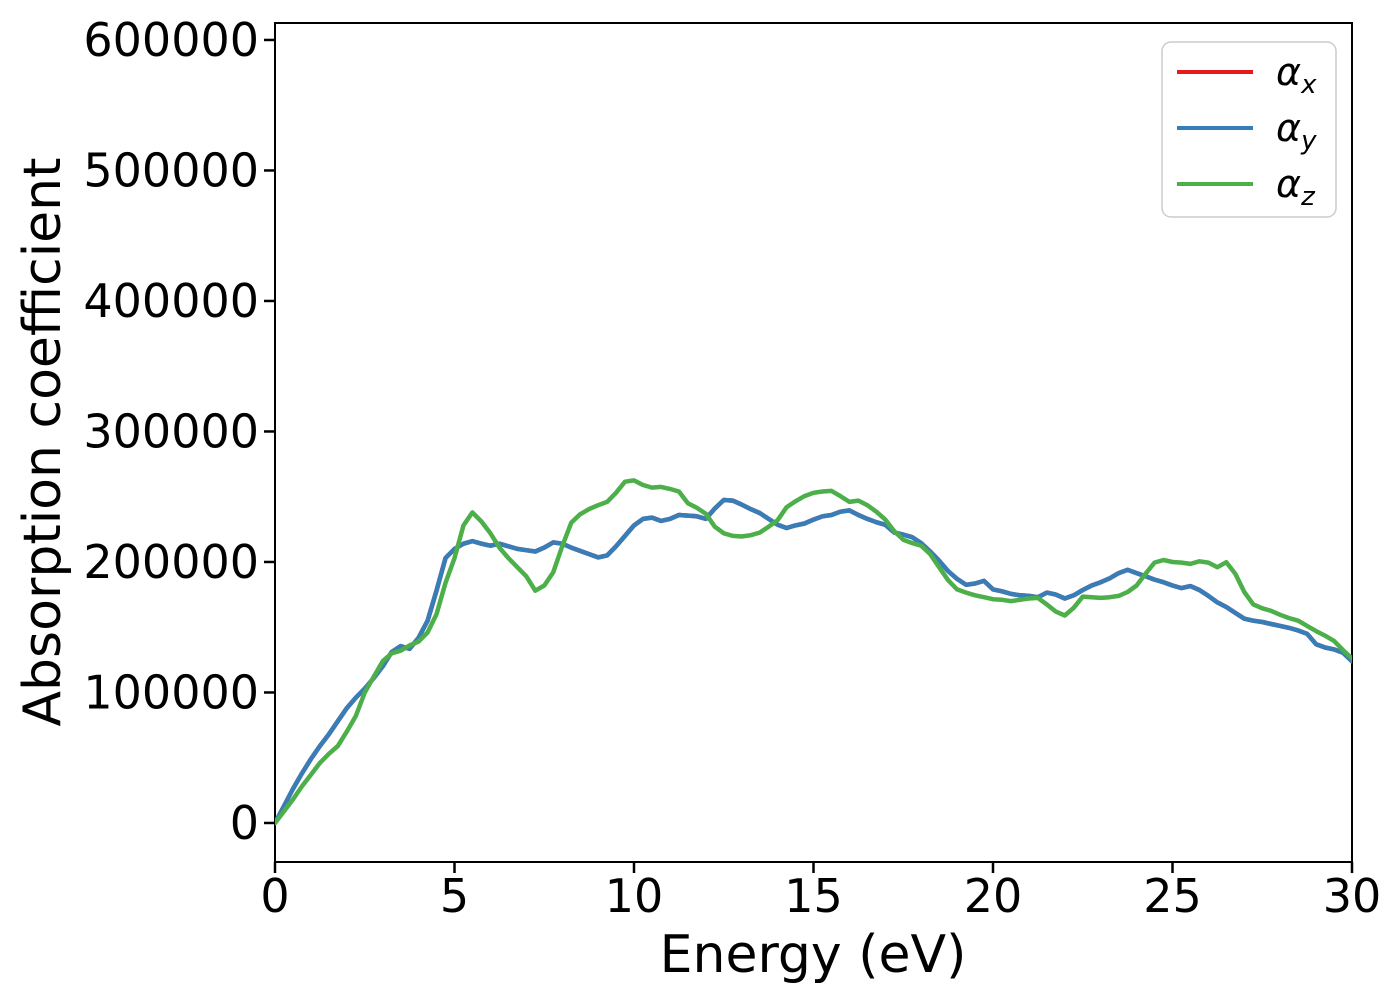  What do you see at coordinates (171, 562) in the screenshot?
I see `y-tick-label: 200000` at bounding box center [171, 562].